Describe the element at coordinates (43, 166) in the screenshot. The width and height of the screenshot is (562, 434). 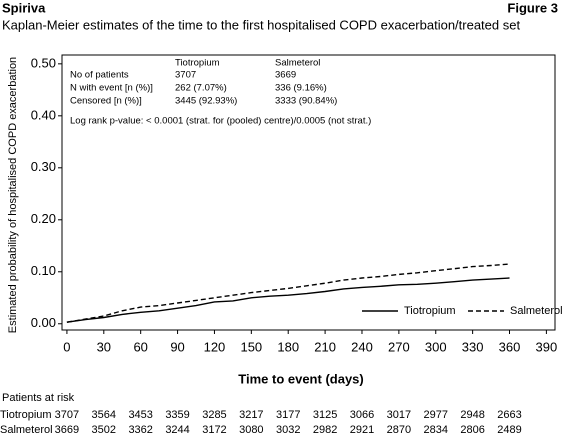
I see `y-tick-label: 0.30` at that location.